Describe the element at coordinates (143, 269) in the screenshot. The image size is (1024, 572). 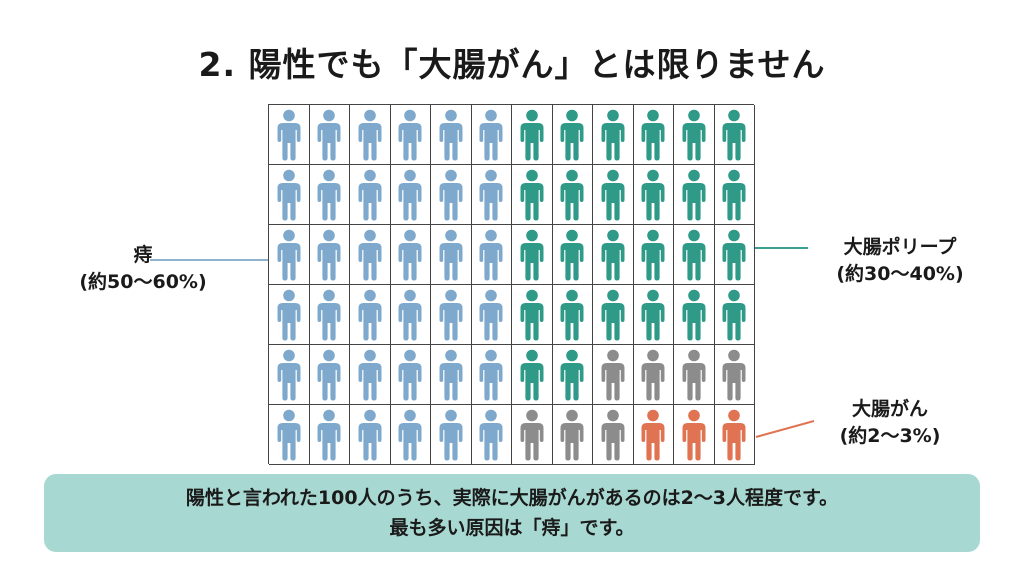
I see `label-hemorrhoid: 痔 (約50〜60%)` at that location.